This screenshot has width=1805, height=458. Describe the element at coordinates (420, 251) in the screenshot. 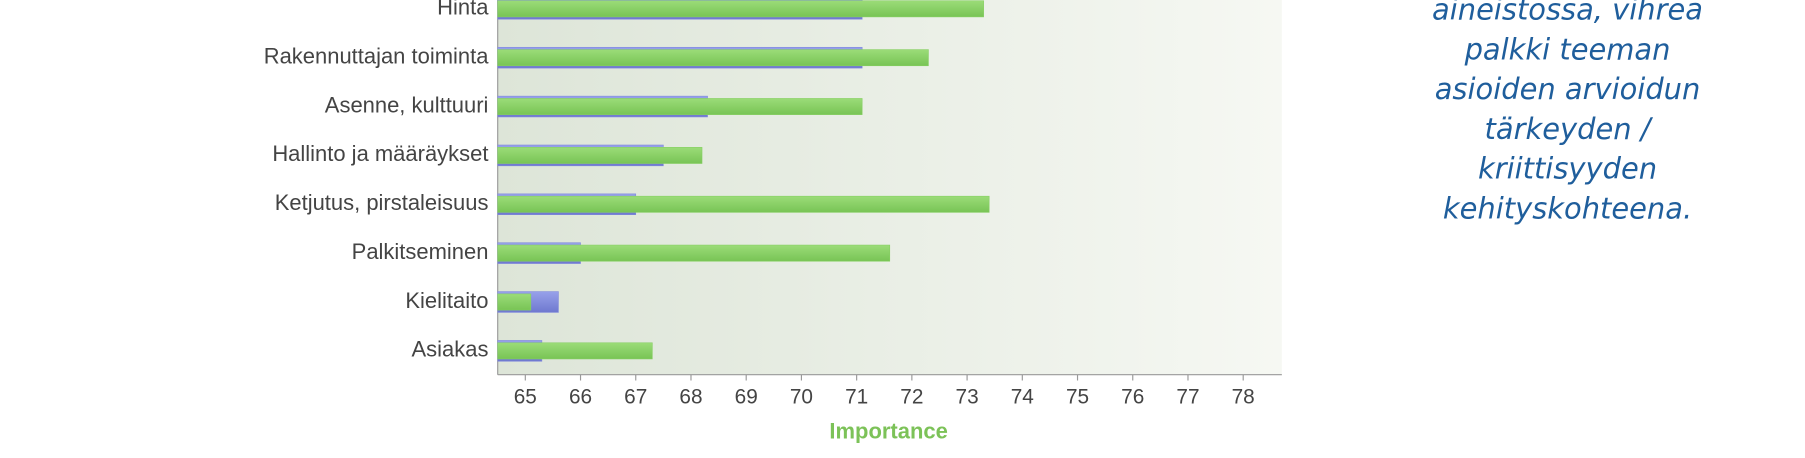

I see `category-label: Palkitseminen` at that location.